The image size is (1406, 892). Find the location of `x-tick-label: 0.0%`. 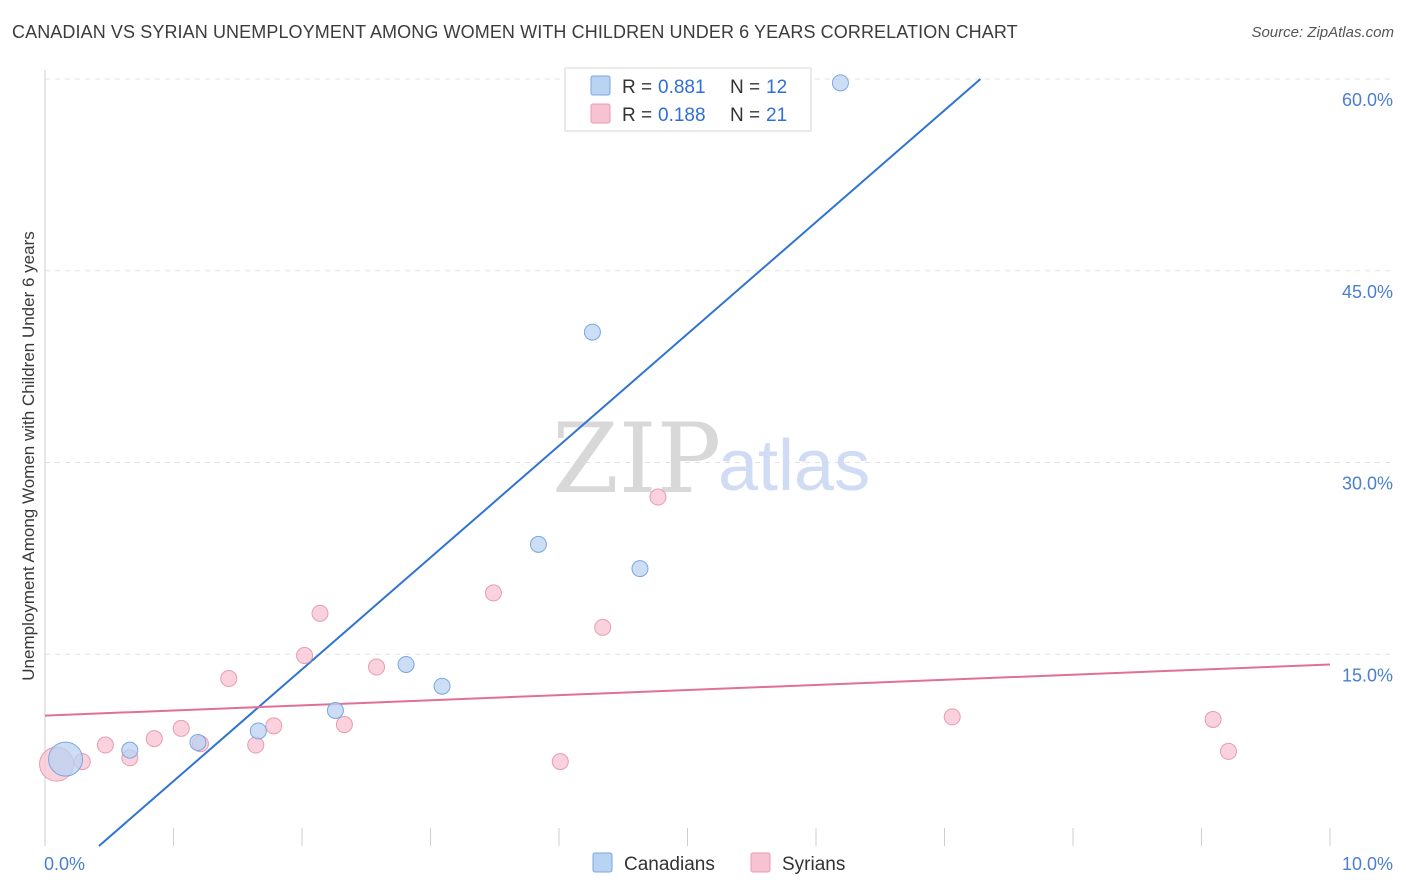

x-tick-label: 0.0% is located at coordinates (64, 864).